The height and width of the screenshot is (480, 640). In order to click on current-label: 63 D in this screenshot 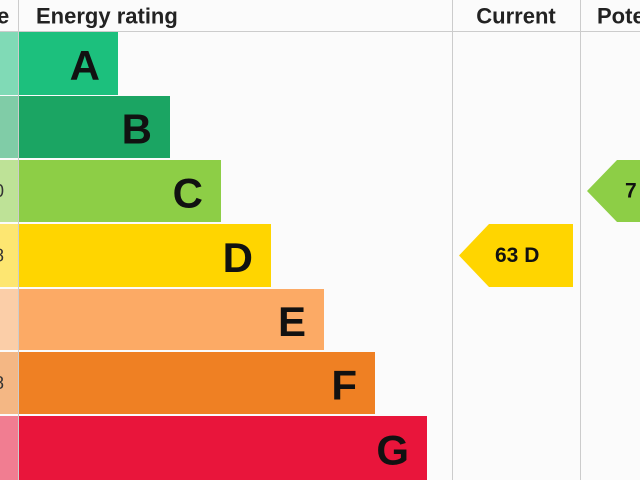, I will do `click(517, 255)`.